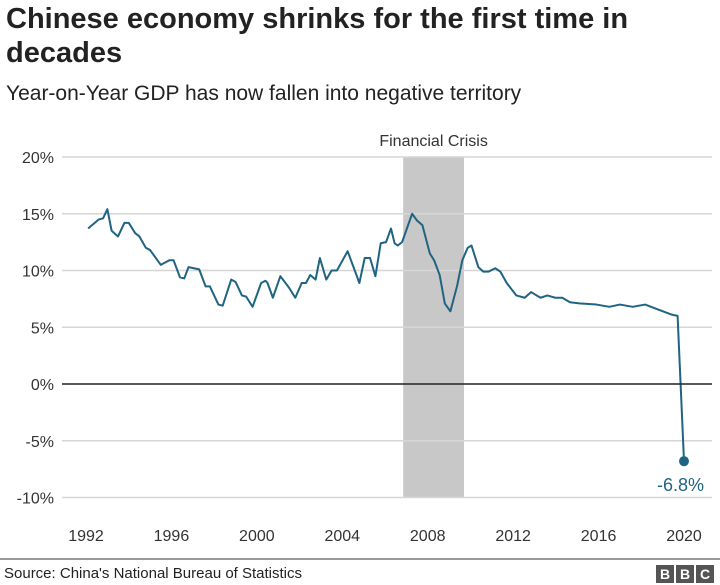 This screenshot has height=585, width=720. What do you see at coordinates (257, 536) in the screenshot?
I see `x-tick-label: 2000` at bounding box center [257, 536].